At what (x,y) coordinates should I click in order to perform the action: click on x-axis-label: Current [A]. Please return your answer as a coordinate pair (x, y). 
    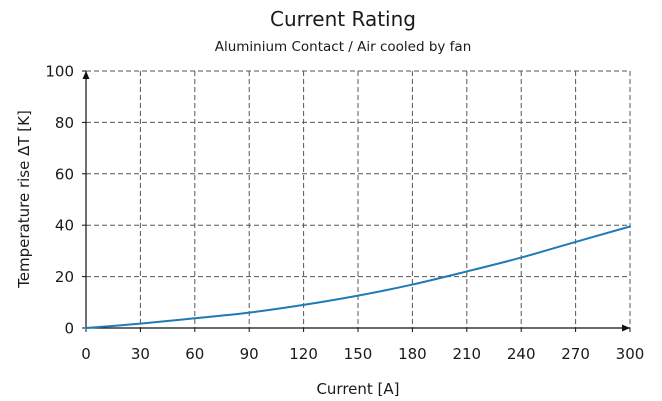
    Looking at the image, I should click on (357, 389).